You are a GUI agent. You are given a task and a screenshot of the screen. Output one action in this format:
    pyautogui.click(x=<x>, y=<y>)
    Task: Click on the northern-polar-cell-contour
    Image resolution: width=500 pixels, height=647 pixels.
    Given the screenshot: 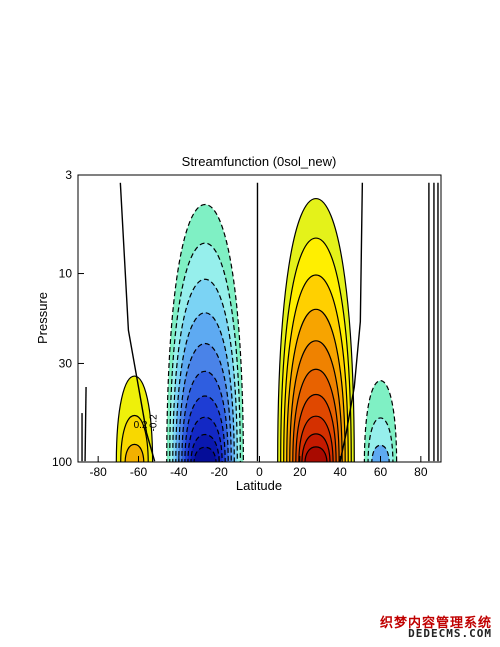 What is the action you would take?
    pyautogui.click(x=380, y=453)
    